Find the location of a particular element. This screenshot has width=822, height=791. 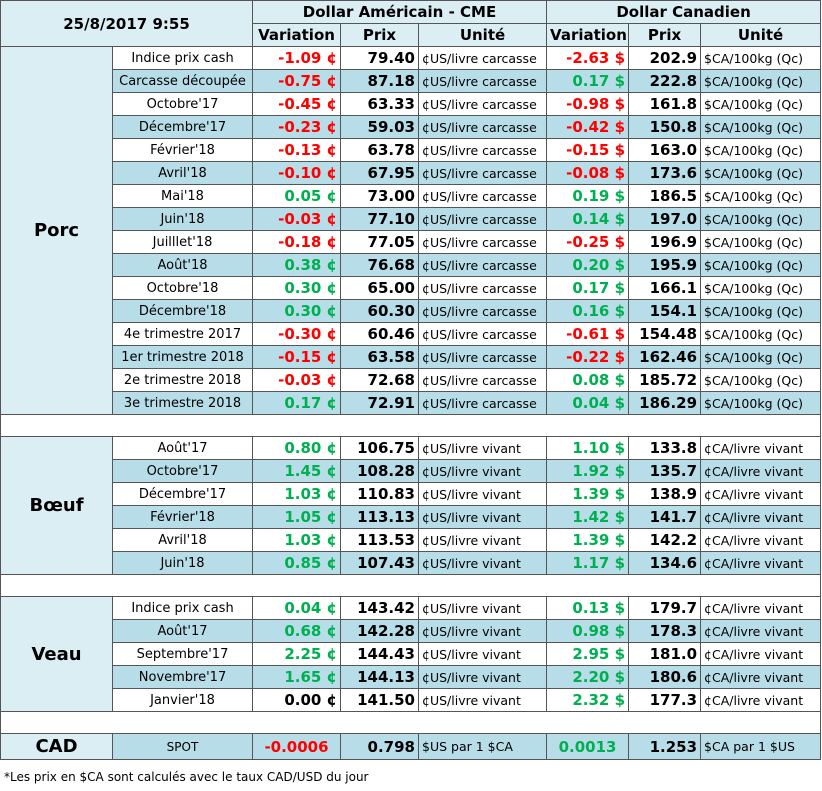

variation-usd: -0.23 ¢ is located at coordinates (296, 127).